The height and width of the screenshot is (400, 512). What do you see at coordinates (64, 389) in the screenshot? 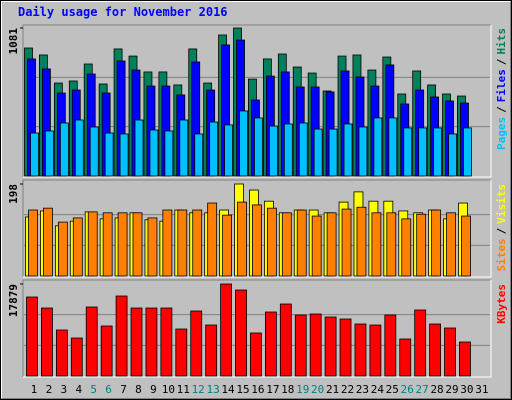
I see `x-tick-label: 3` at bounding box center [64, 389].